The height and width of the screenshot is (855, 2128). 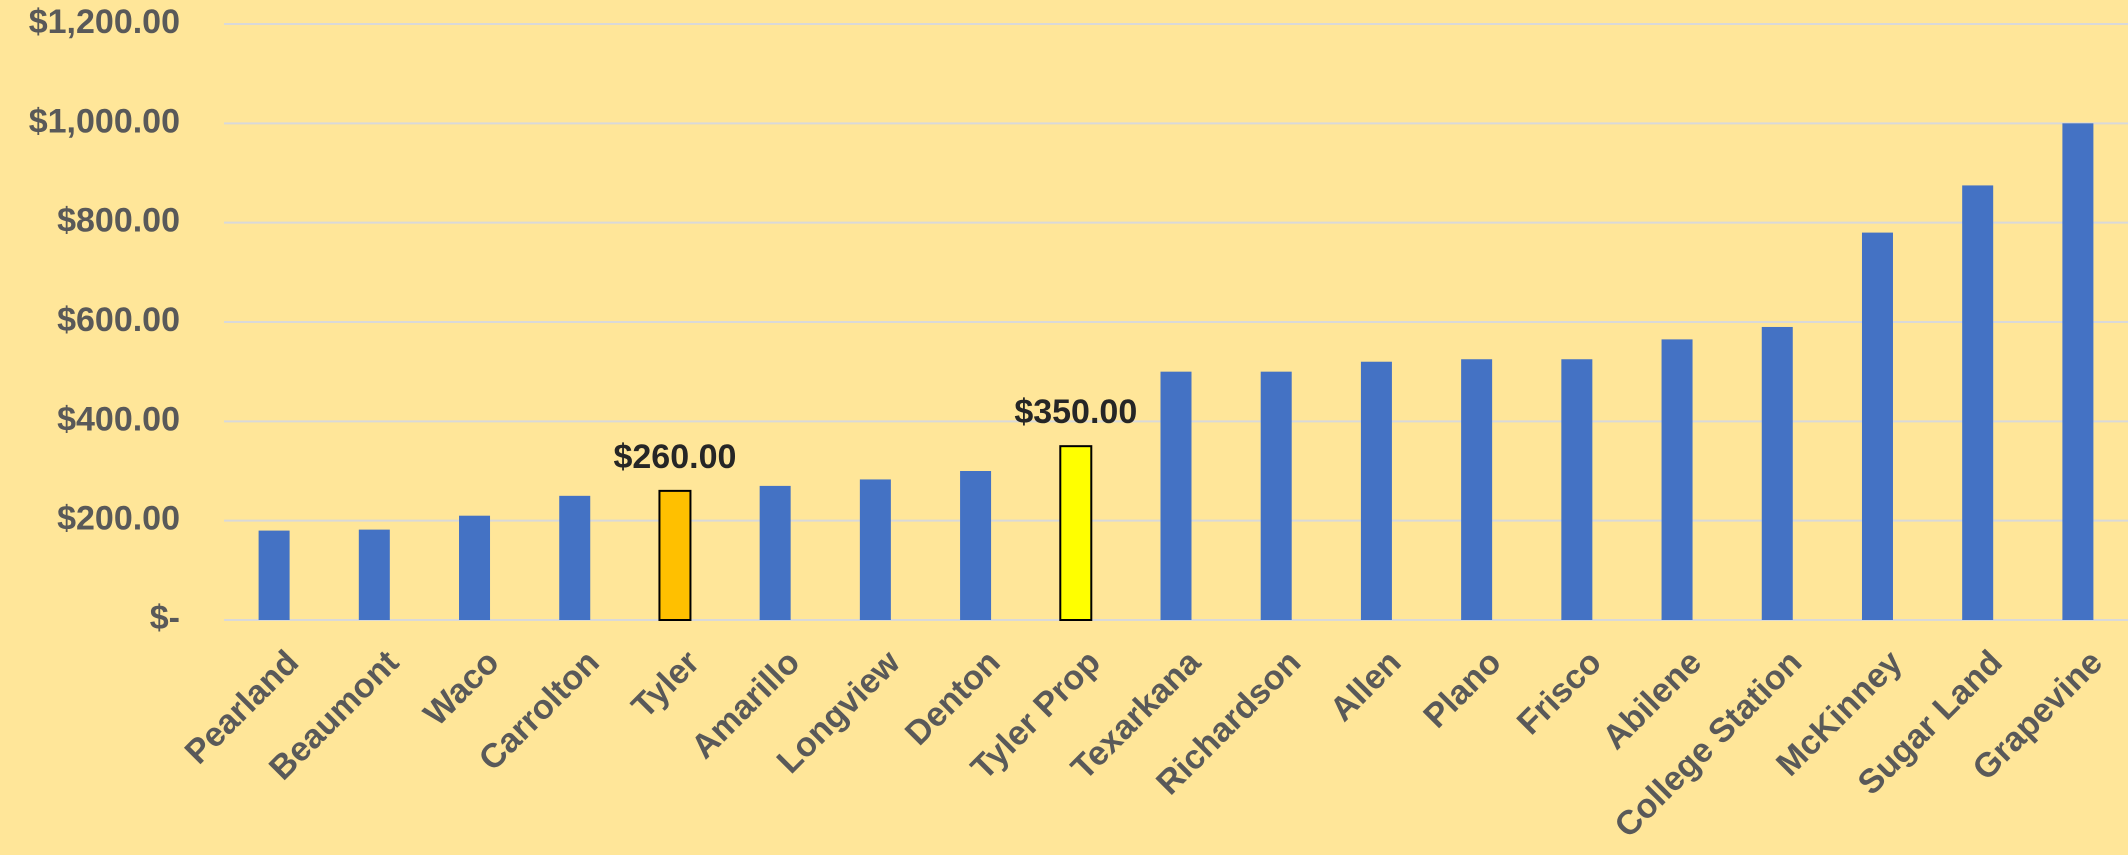 What do you see at coordinates (1559, 692) in the screenshot?
I see `x-tick-label: Frisco` at bounding box center [1559, 692].